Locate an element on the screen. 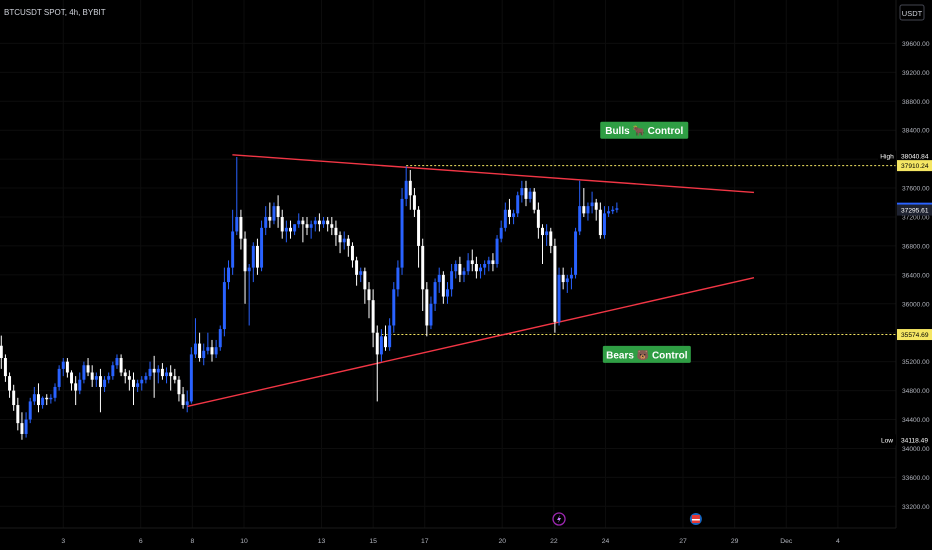 Image resolution: width=932 pixels, height=550 pixels. price-tick-label: 36800.00 is located at coordinates (916, 246).